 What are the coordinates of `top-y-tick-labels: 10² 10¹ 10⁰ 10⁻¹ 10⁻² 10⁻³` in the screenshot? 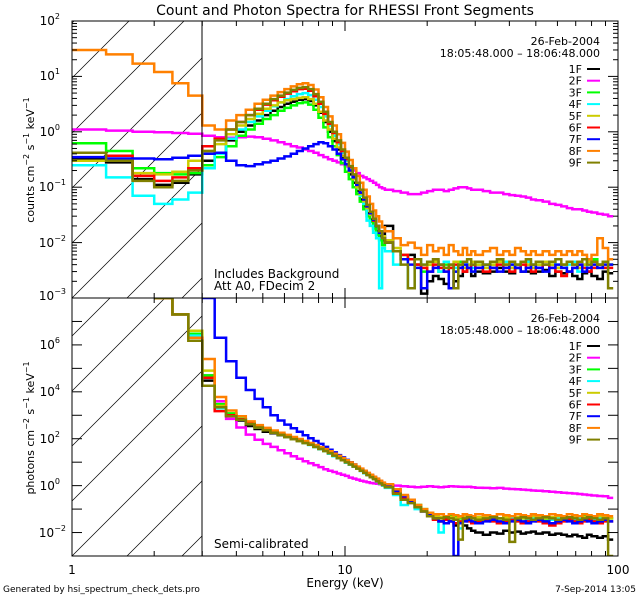 It's located at (52, 157).